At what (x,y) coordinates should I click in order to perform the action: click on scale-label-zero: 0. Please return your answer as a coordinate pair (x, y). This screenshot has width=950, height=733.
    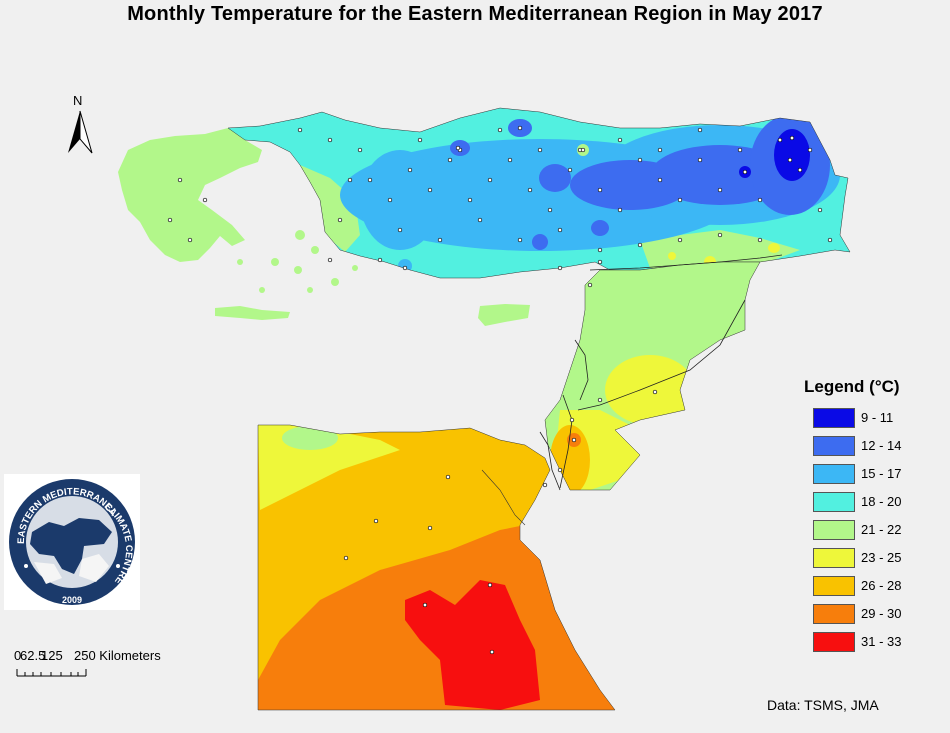
    Looking at the image, I should click on (18, 655).